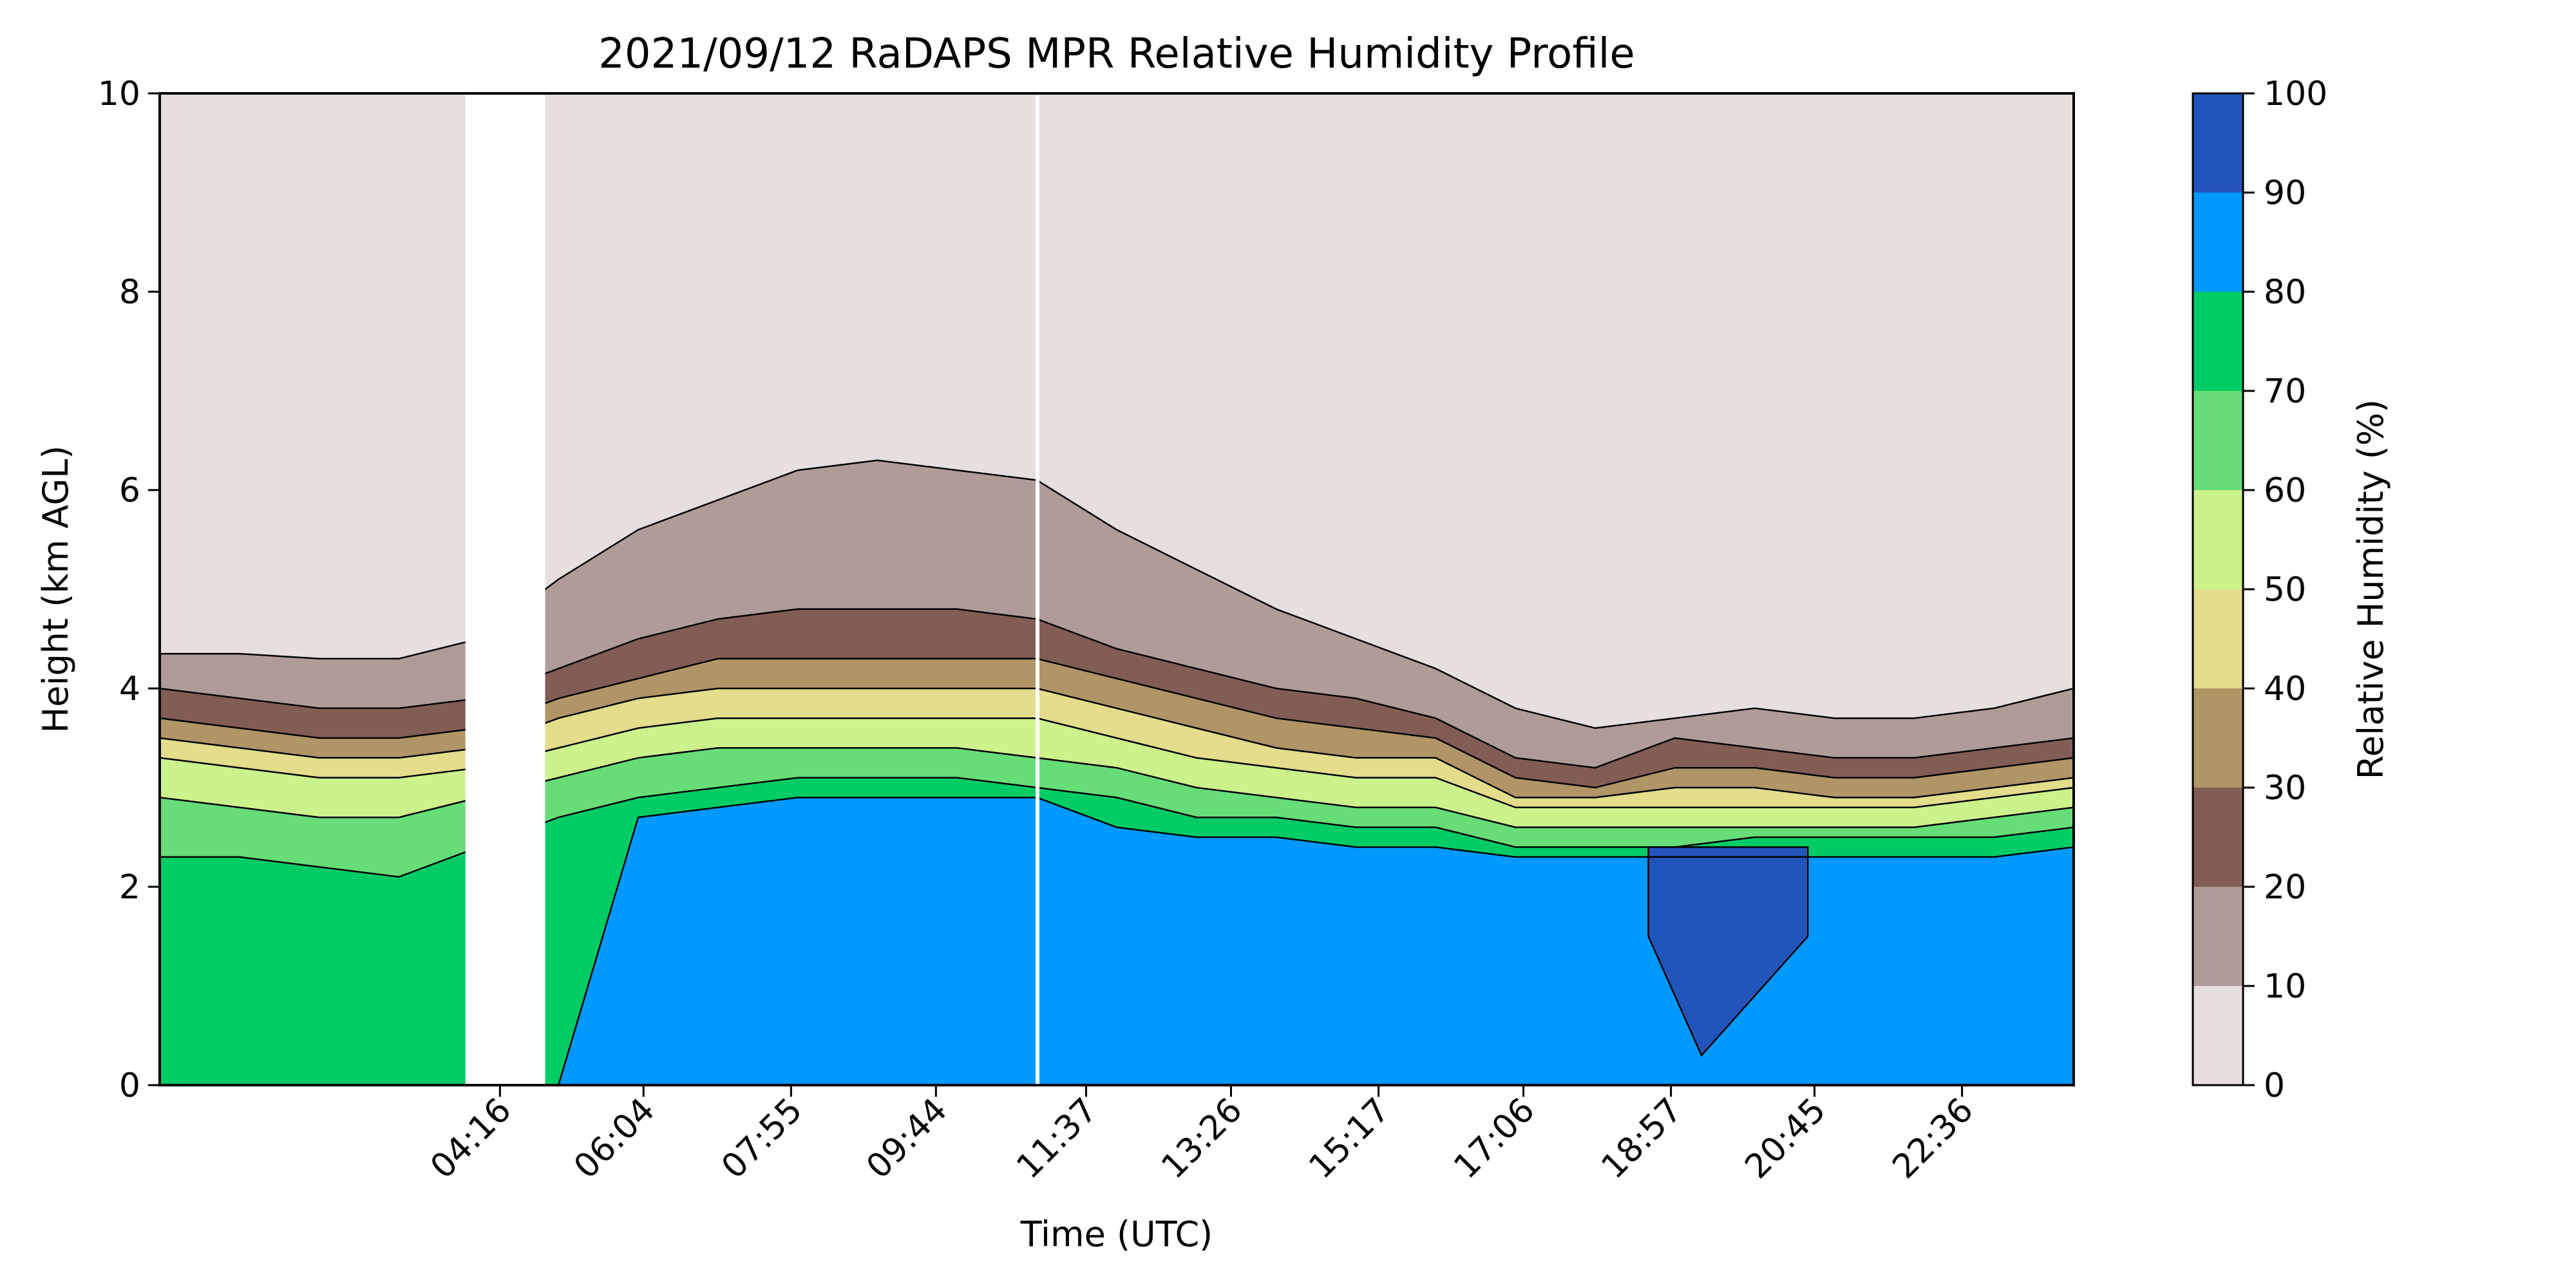 This screenshot has height=1288, width=2576. Describe the element at coordinates (2260, 590) in the screenshot. I see `colorbar: 0 10 20 30 40 50 60 70 80 90 100` at that location.